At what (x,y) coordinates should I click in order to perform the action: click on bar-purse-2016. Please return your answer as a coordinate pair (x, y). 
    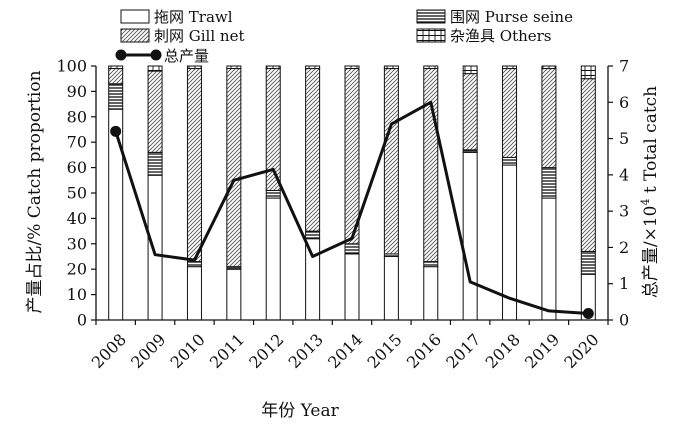
    Looking at the image, I should click on (431, 264).